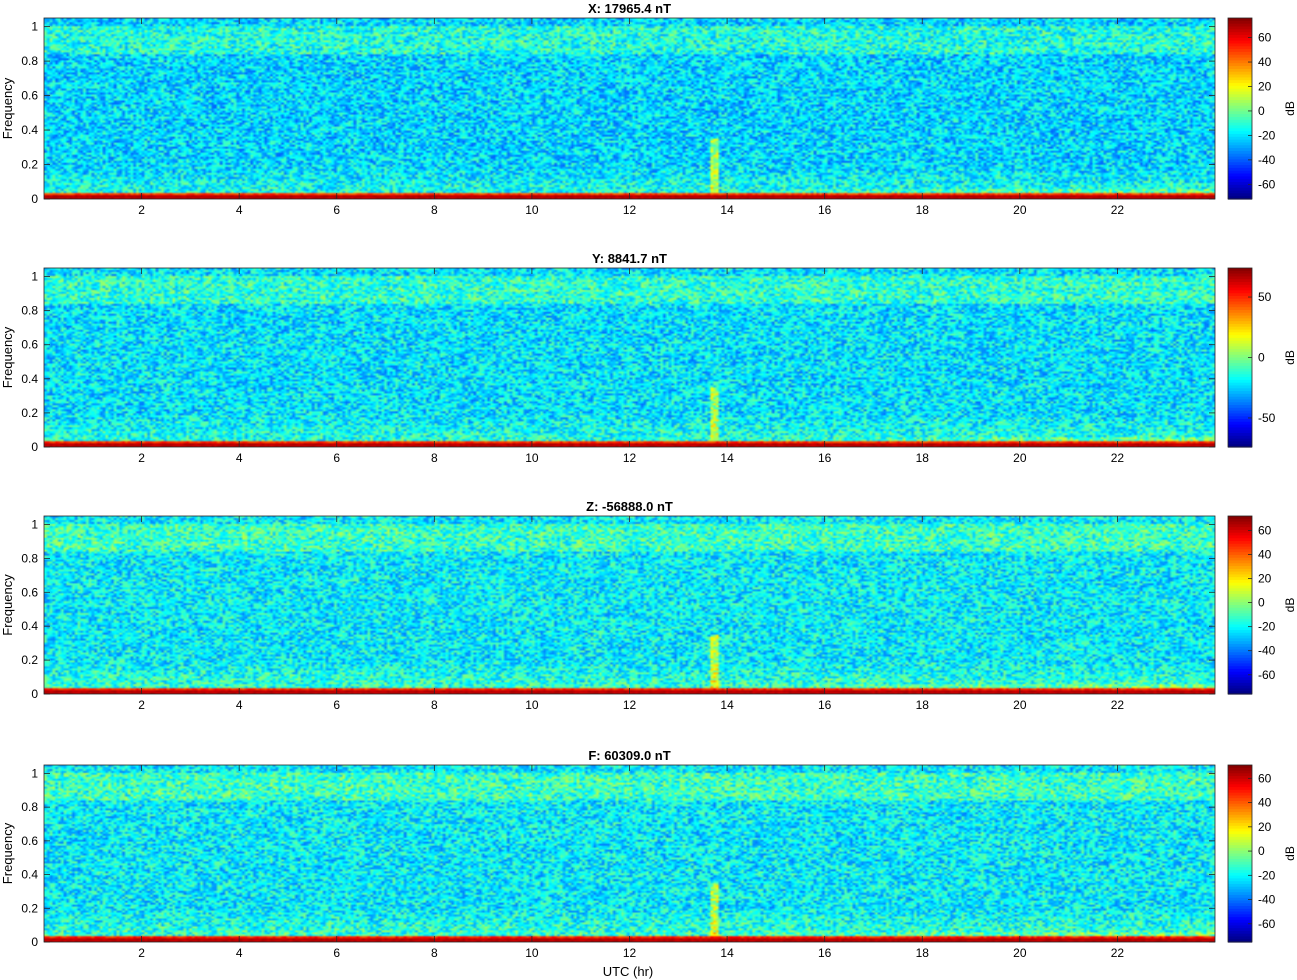 Image resolution: width=1297 pixels, height=980 pixels. What do you see at coordinates (532, 210) in the screenshot?
I see `x-tick-label: 10` at bounding box center [532, 210].